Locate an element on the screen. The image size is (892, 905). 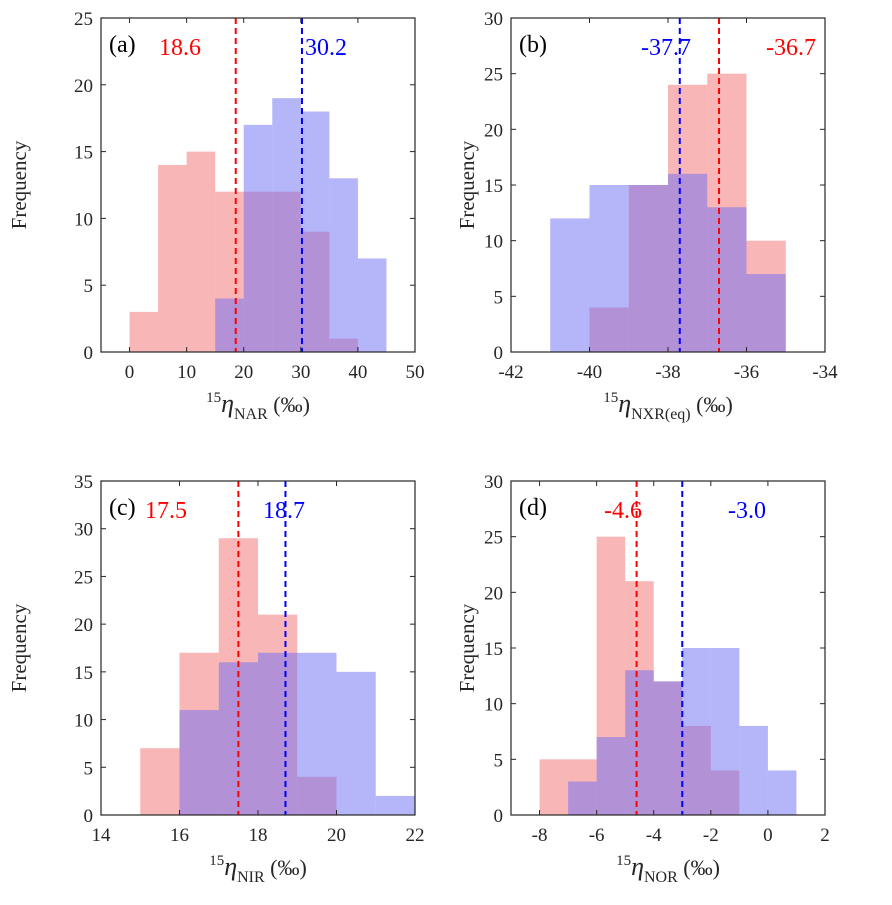
x-tick-label: 10 is located at coordinates (186, 372).